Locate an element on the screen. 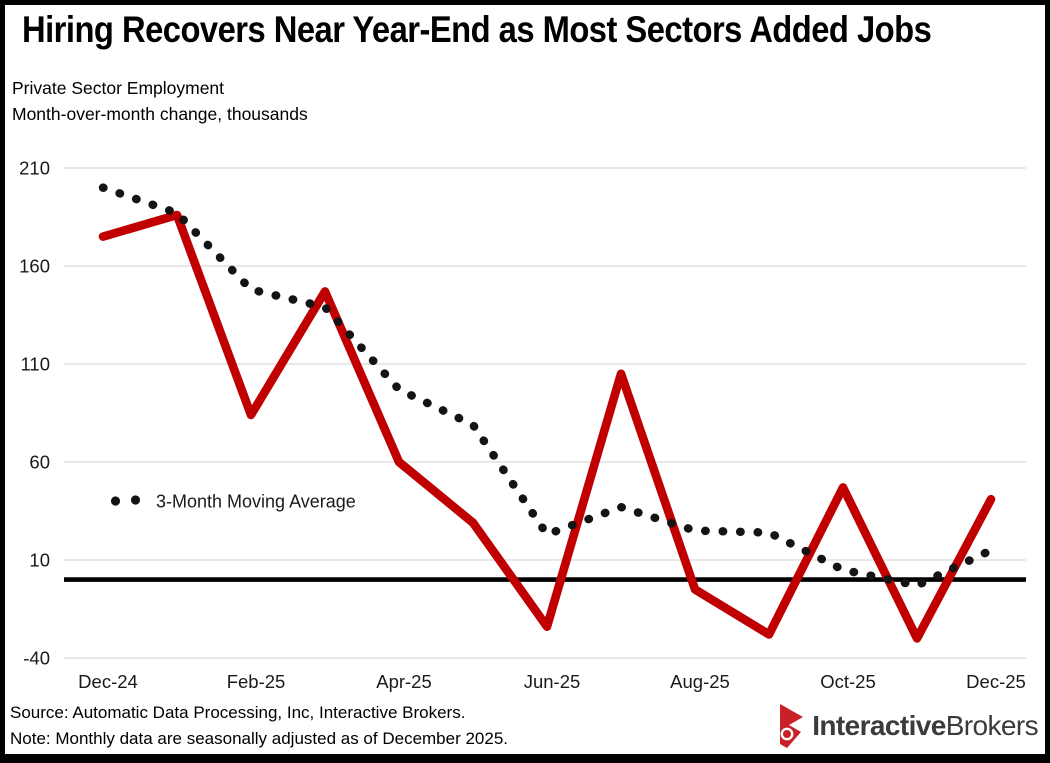 This screenshot has height=763, width=1050. x-axis-tick-label: Dec-24 is located at coordinates (108, 681).